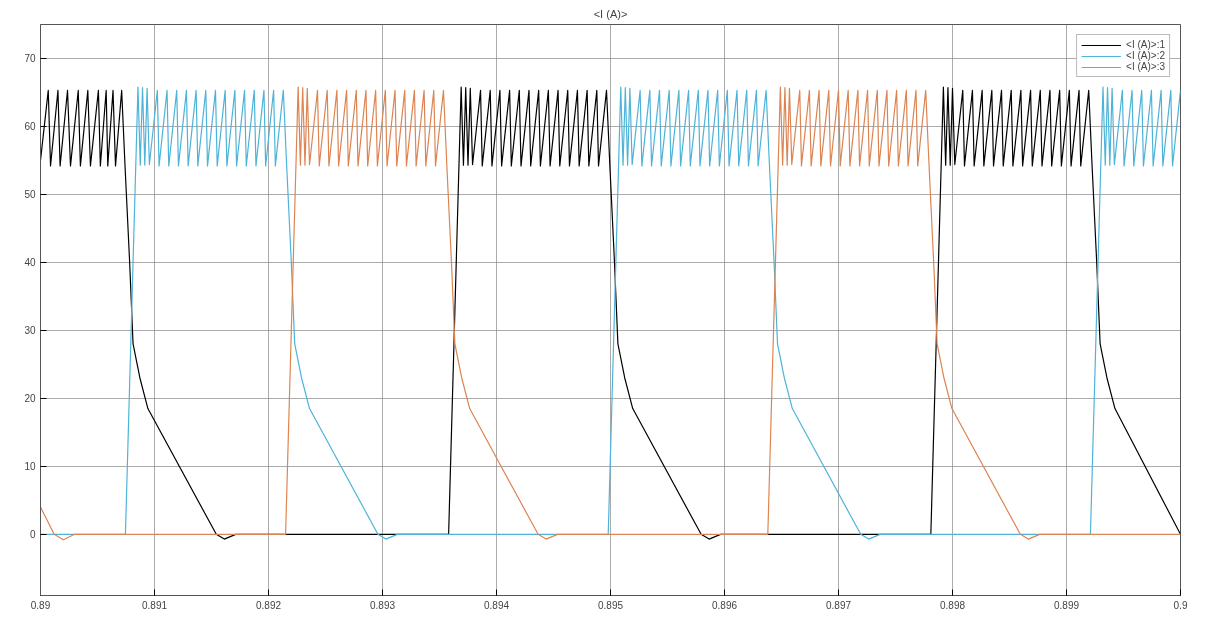  Describe the element at coordinates (1145, 66) in the screenshot. I see `legend-label: <I (A)>:3` at that location.